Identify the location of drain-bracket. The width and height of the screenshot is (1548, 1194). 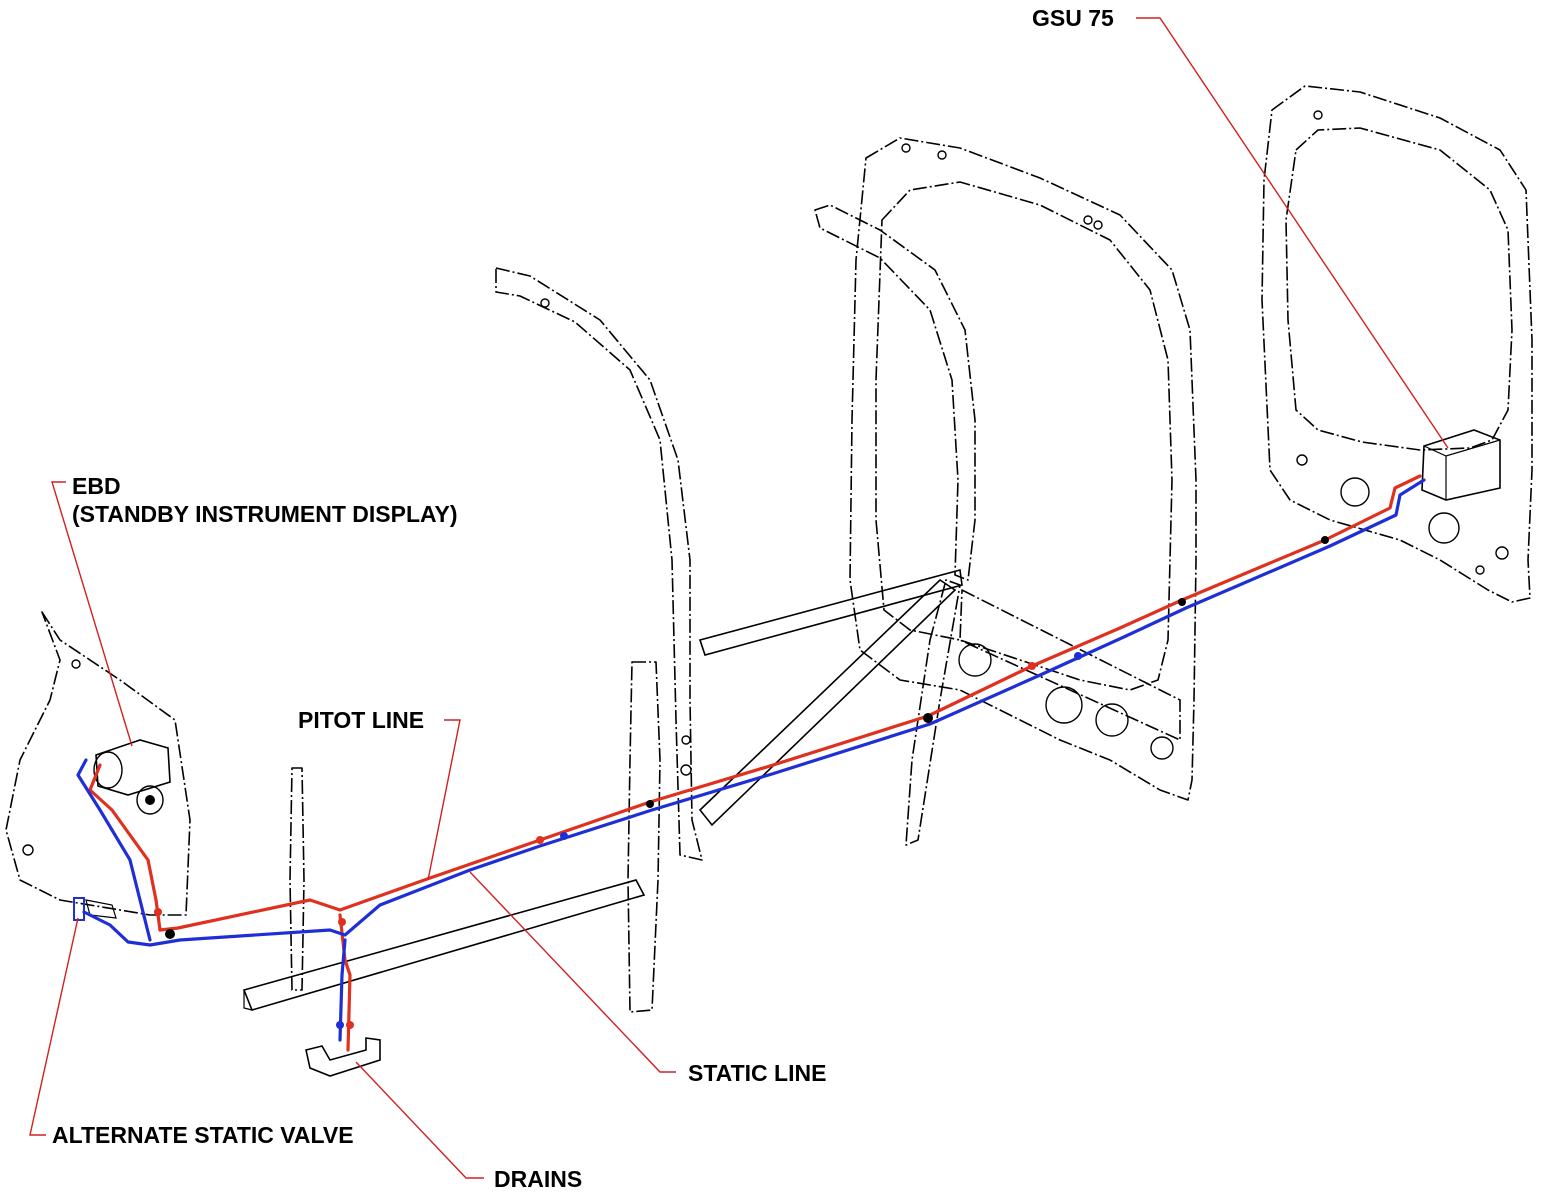
(343, 1057).